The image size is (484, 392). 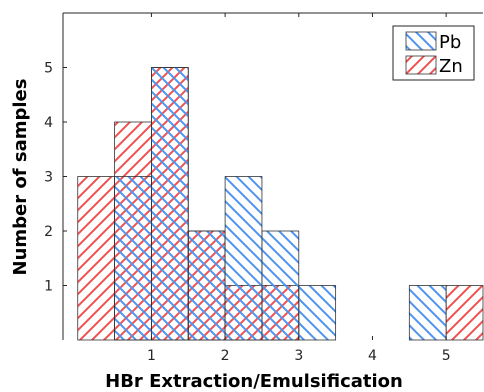 I want to click on x-tick-label-1: 1, so click(x=151, y=356).